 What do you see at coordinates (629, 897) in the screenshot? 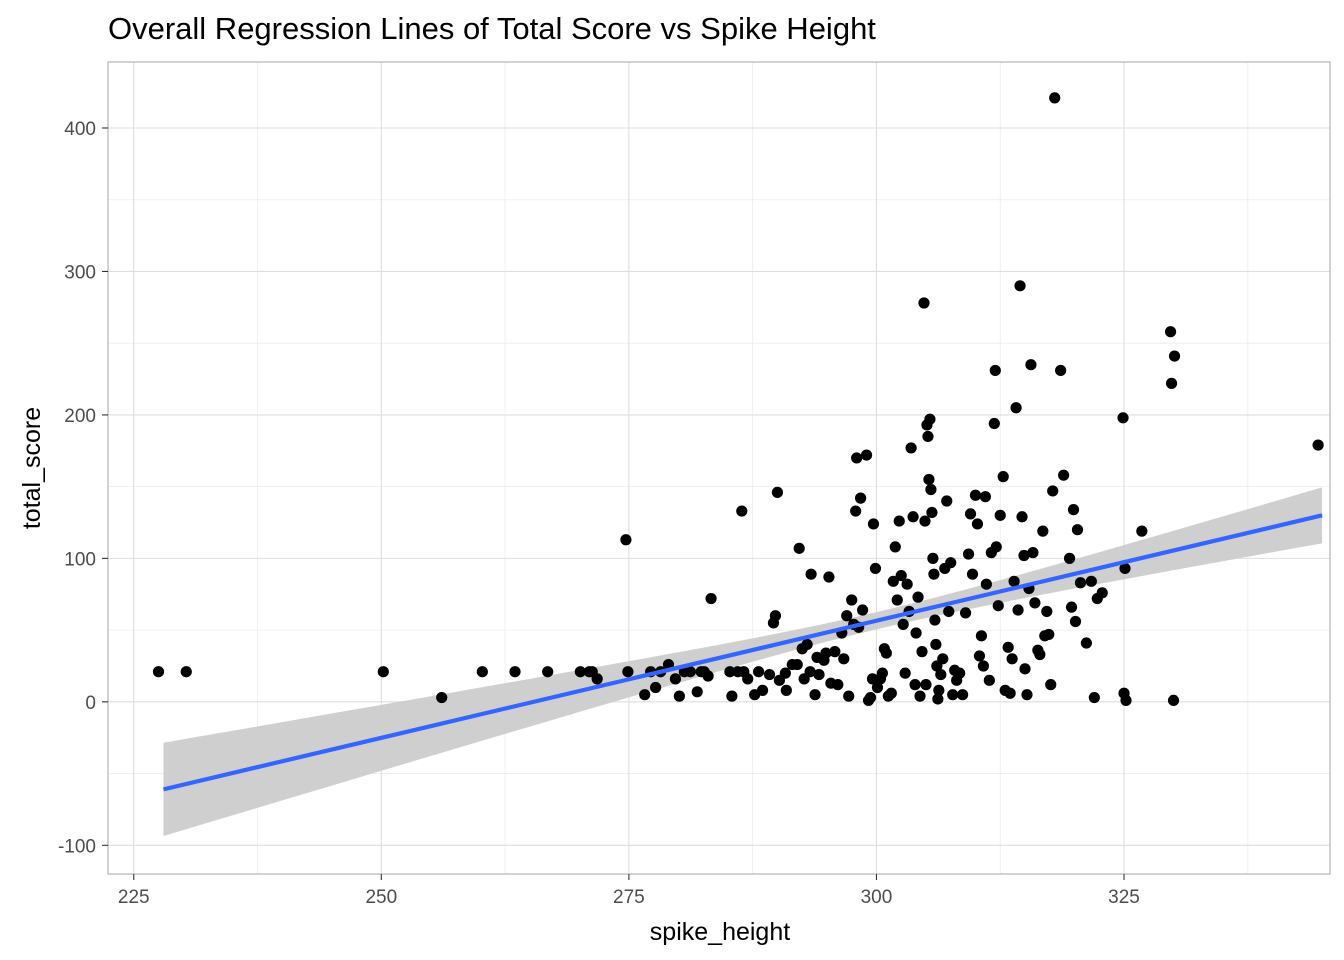
I see `x-tick-label: 275` at bounding box center [629, 897].